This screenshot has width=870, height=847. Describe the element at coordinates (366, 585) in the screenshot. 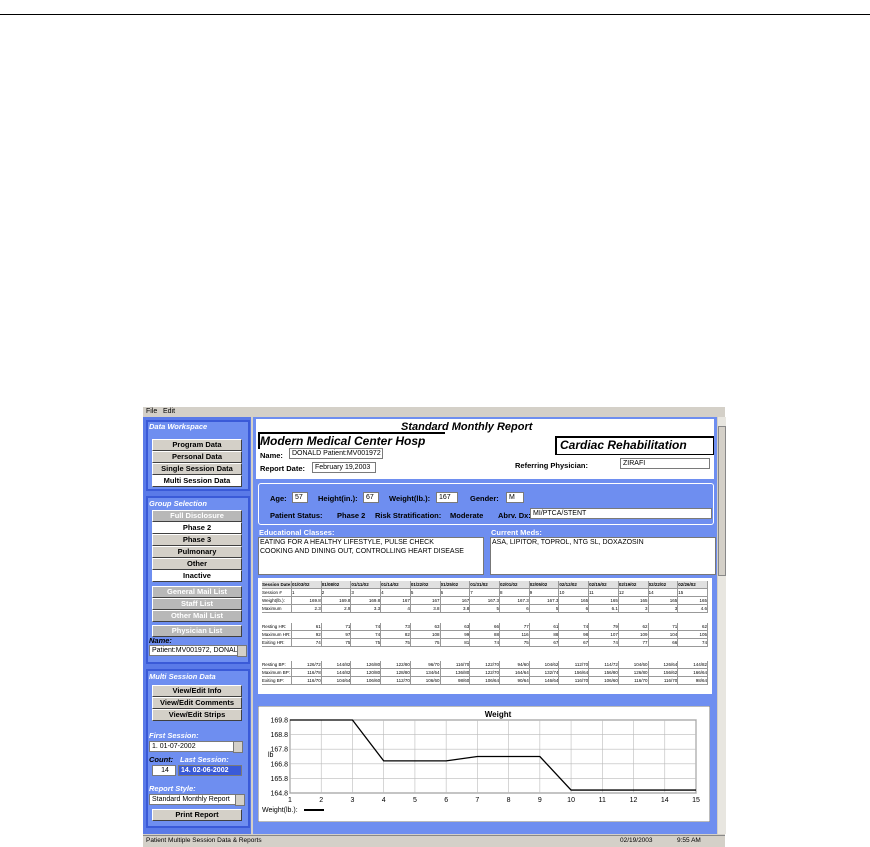

I see `table-cell: 01/11/02` at that location.